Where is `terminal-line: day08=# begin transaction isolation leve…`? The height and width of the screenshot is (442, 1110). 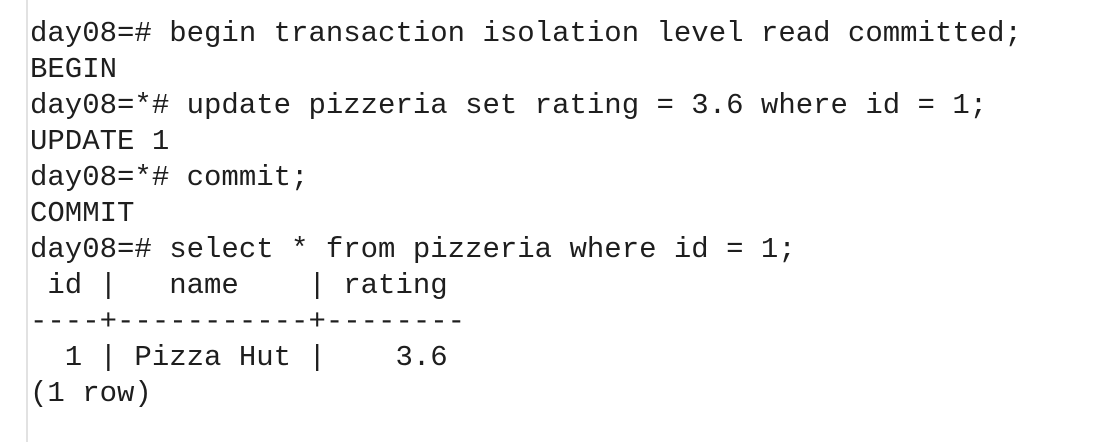
terminal-line: day08=# begin transaction isolation leve… is located at coordinates (526, 33).